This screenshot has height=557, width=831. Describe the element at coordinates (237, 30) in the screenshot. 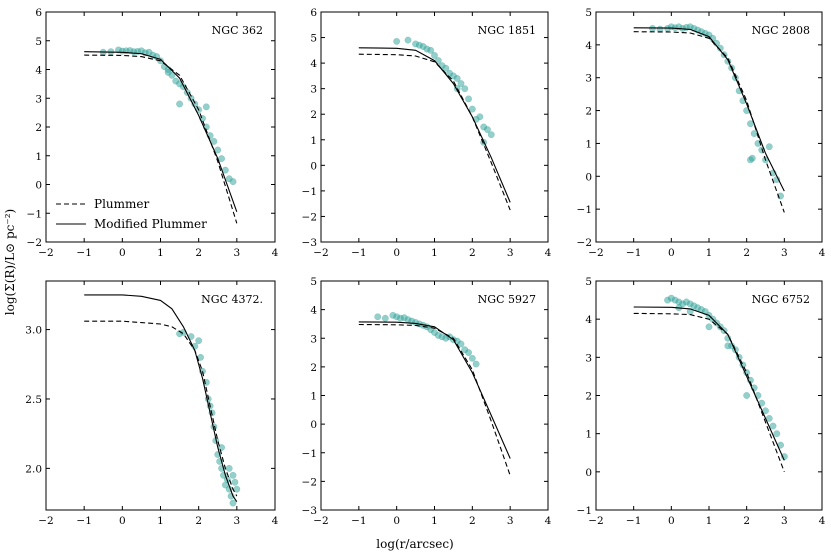

I see `panel-title: NGC 362` at that location.